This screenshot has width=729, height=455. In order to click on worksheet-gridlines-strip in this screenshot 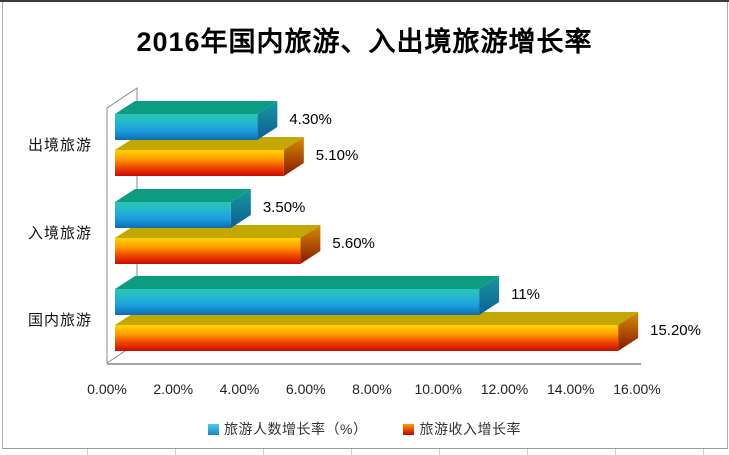, I will do `click(364, 452)`.